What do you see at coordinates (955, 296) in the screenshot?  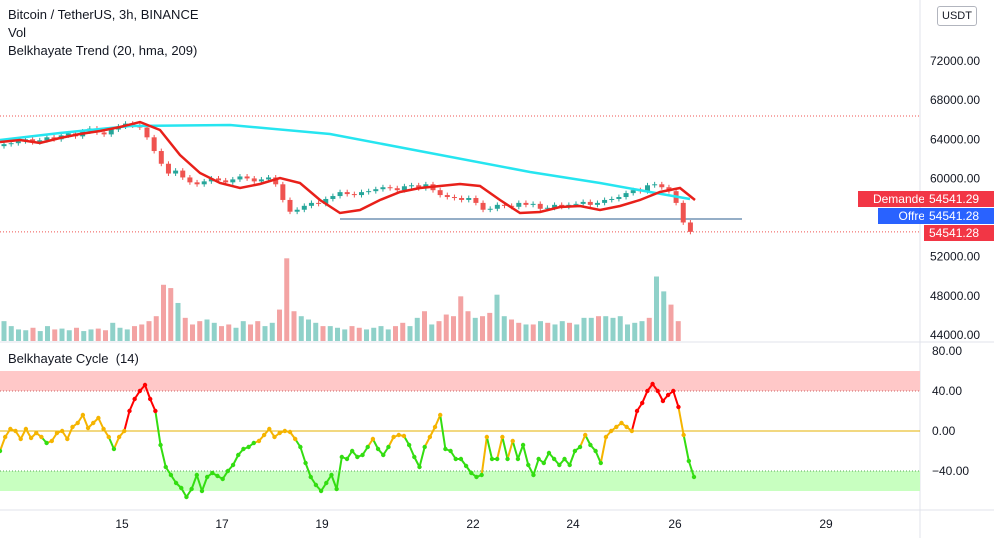 I see `price-tick-label: 48000.00` at bounding box center [955, 296].